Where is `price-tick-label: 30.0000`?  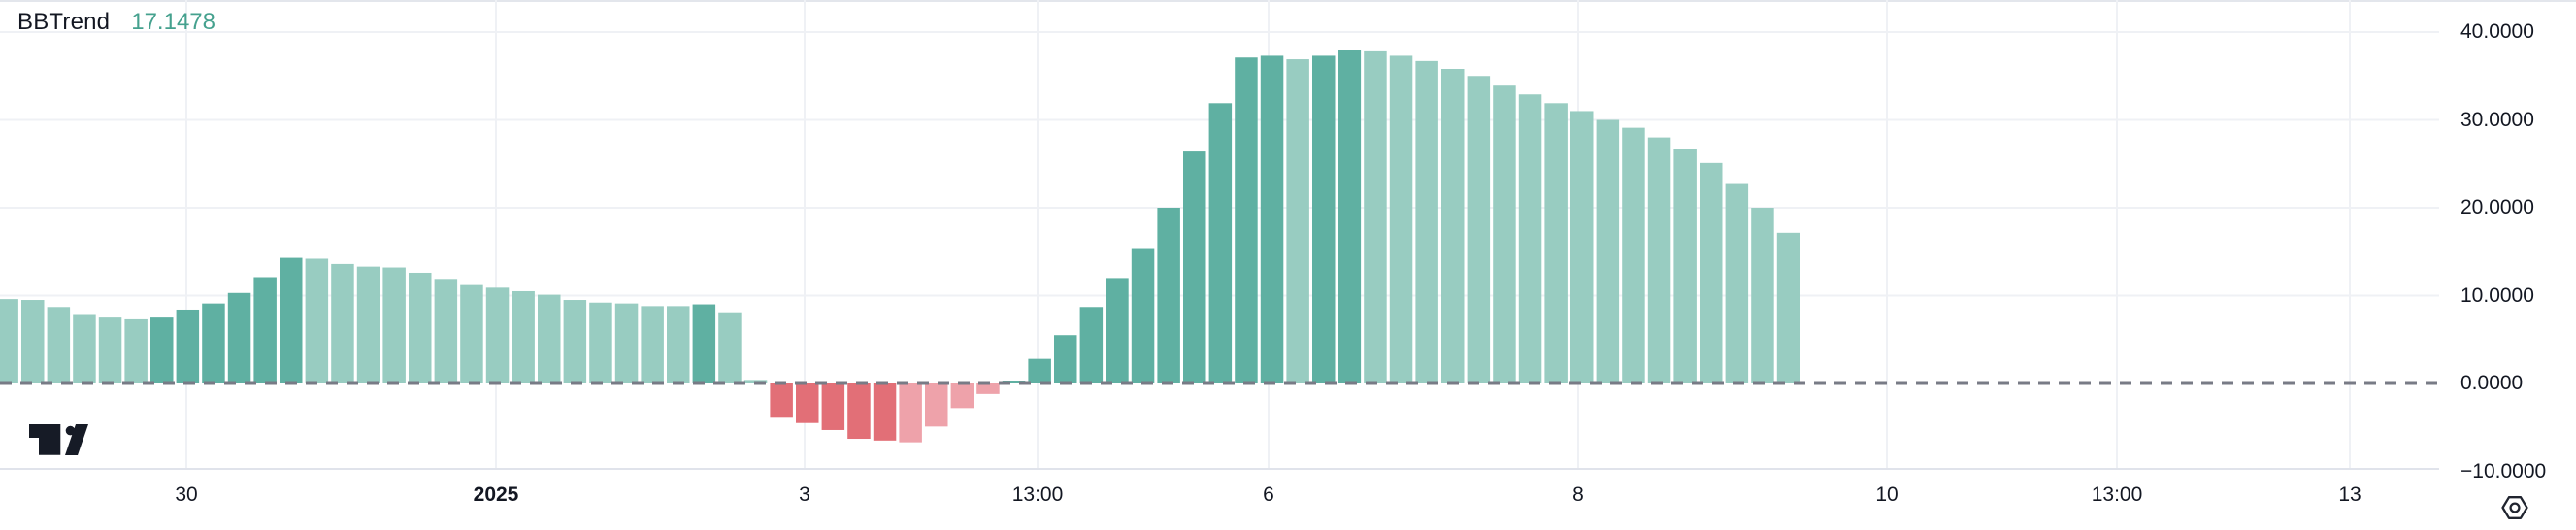
price-tick-label: 30.0000 is located at coordinates (2497, 119).